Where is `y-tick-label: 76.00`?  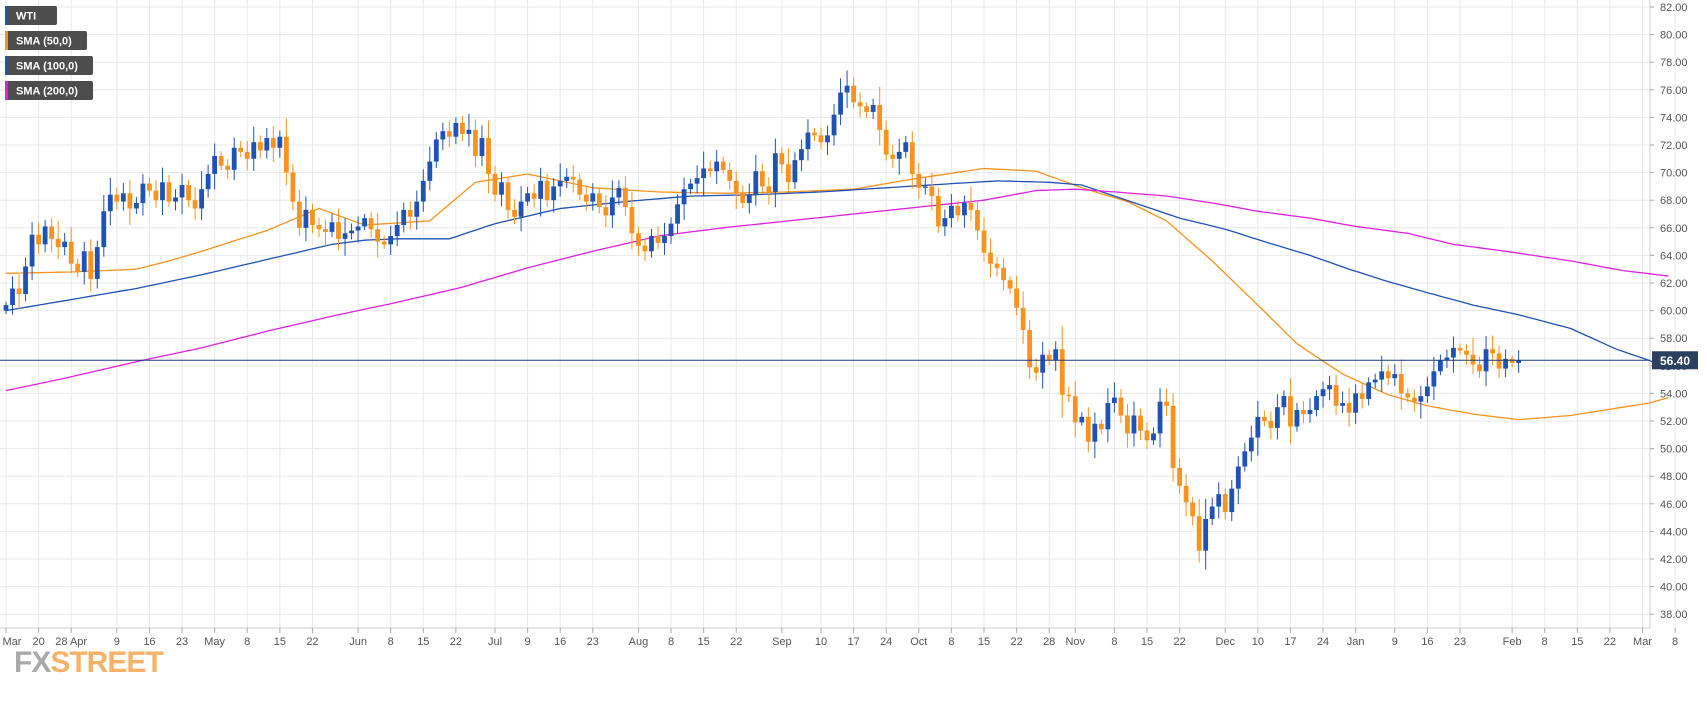 y-tick-label: 76.00 is located at coordinates (1674, 91).